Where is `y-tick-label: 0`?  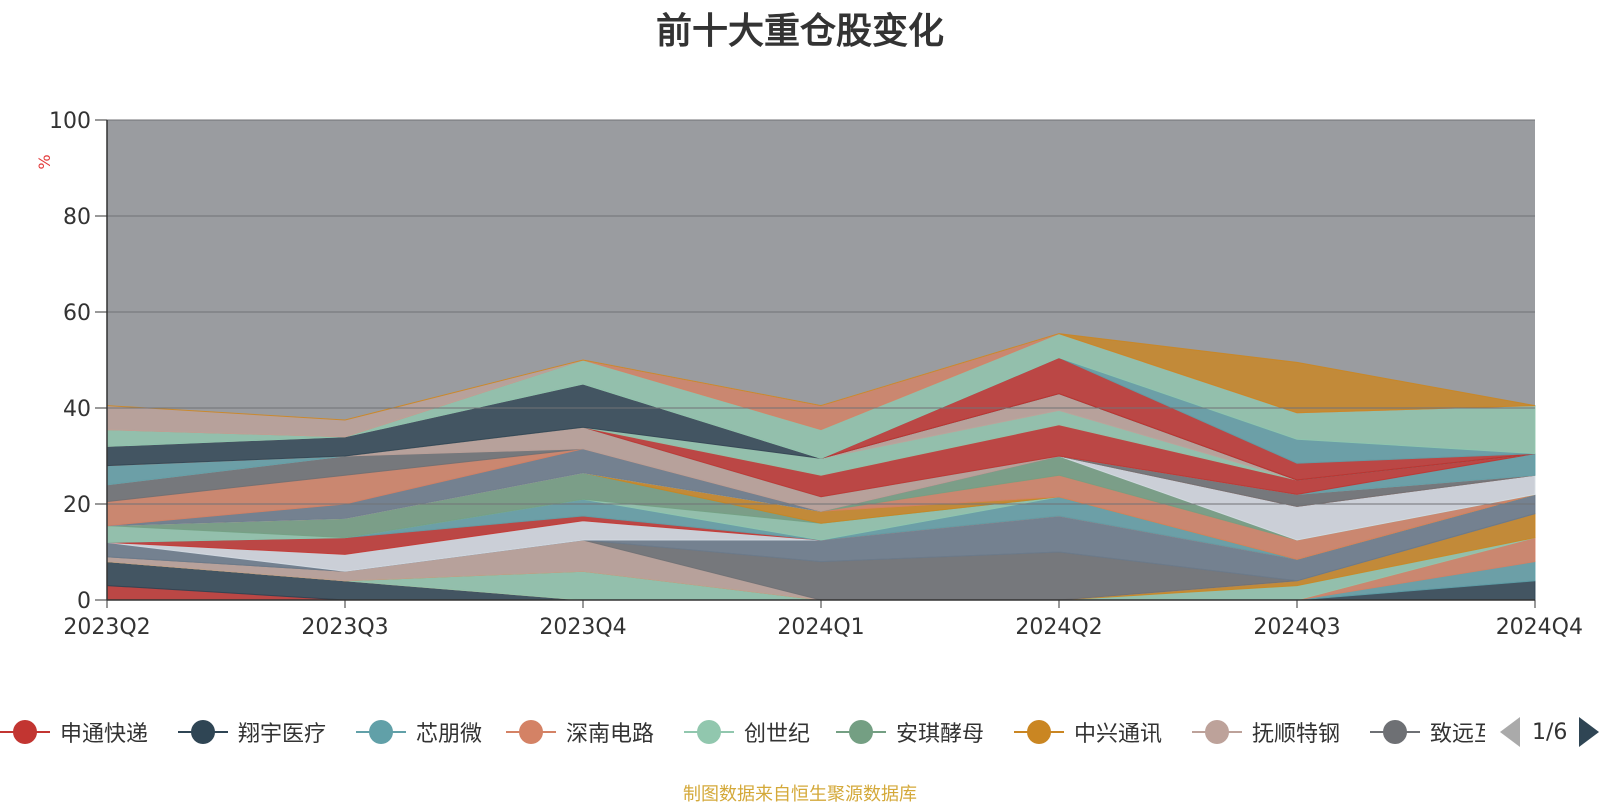 y-tick-label: 0 is located at coordinates (84, 601).